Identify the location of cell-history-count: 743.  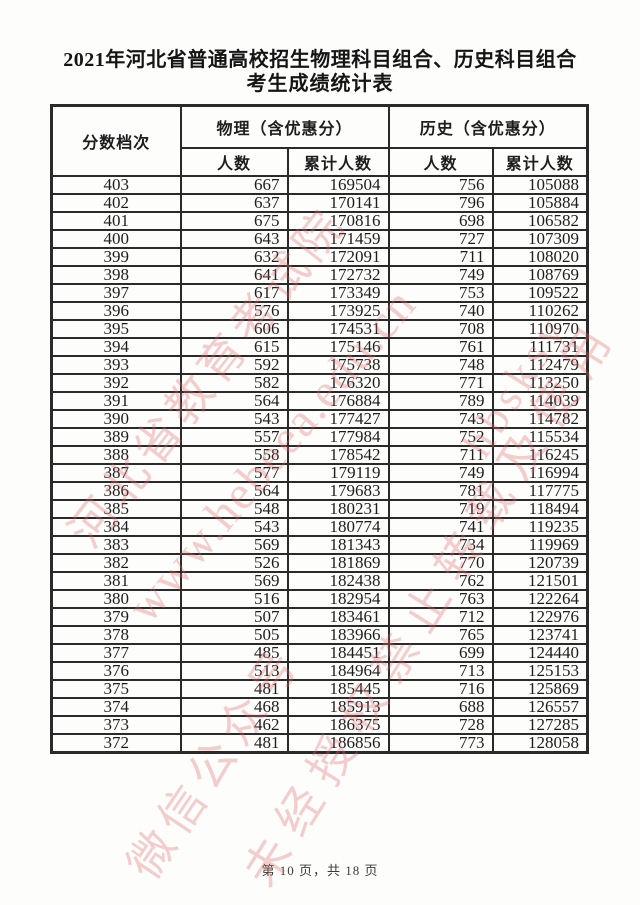
(440, 419).